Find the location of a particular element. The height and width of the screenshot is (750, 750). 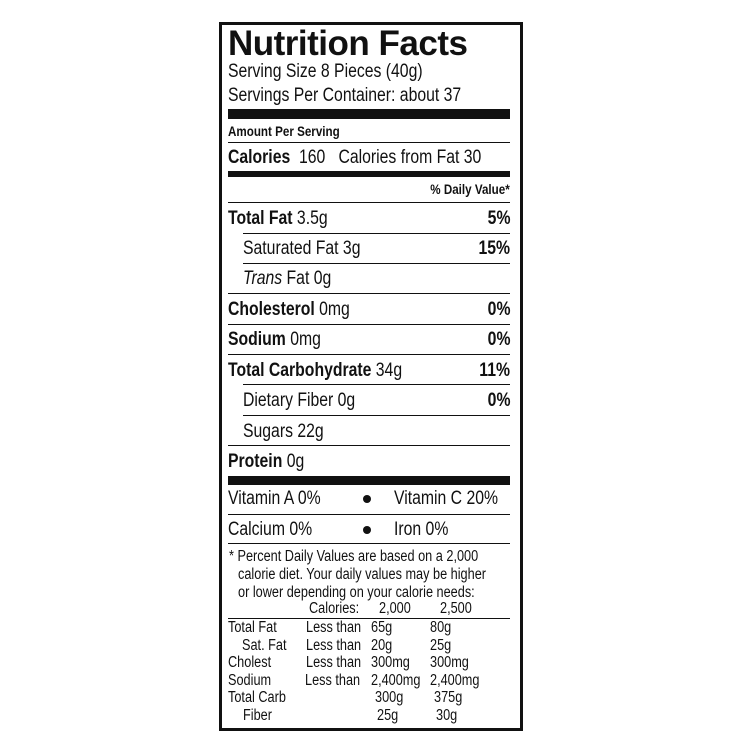

nutrient-row-sodium: Sodium 0mg 0% is located at coordinates (369, 339).